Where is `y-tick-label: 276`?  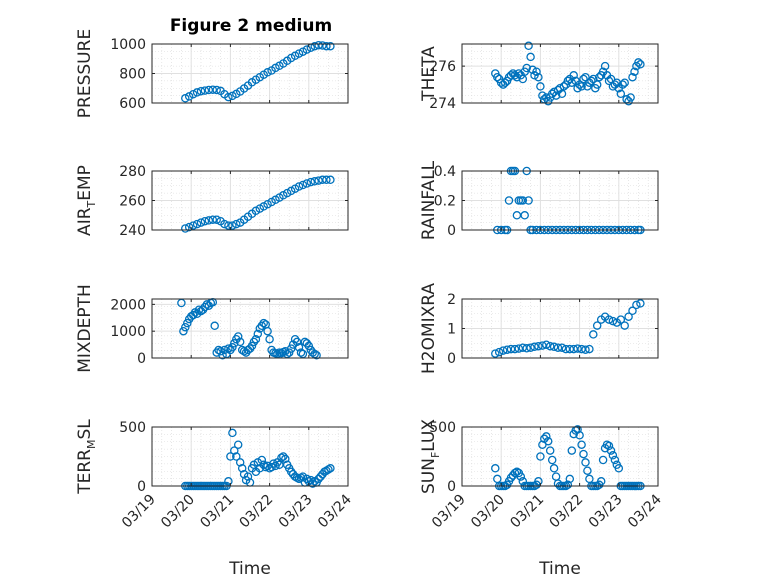 y-tick-label: 276 is located at coordinates (442, 67).